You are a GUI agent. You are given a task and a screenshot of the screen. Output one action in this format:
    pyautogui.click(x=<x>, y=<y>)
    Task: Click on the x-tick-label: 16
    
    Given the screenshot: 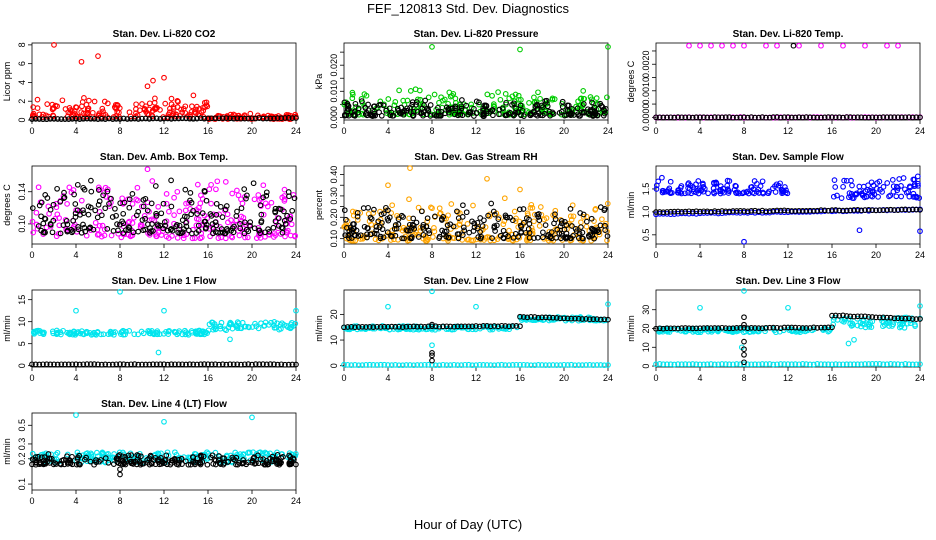 What is the action you would take?
    pyautogui.click(x=208, y=378)
    